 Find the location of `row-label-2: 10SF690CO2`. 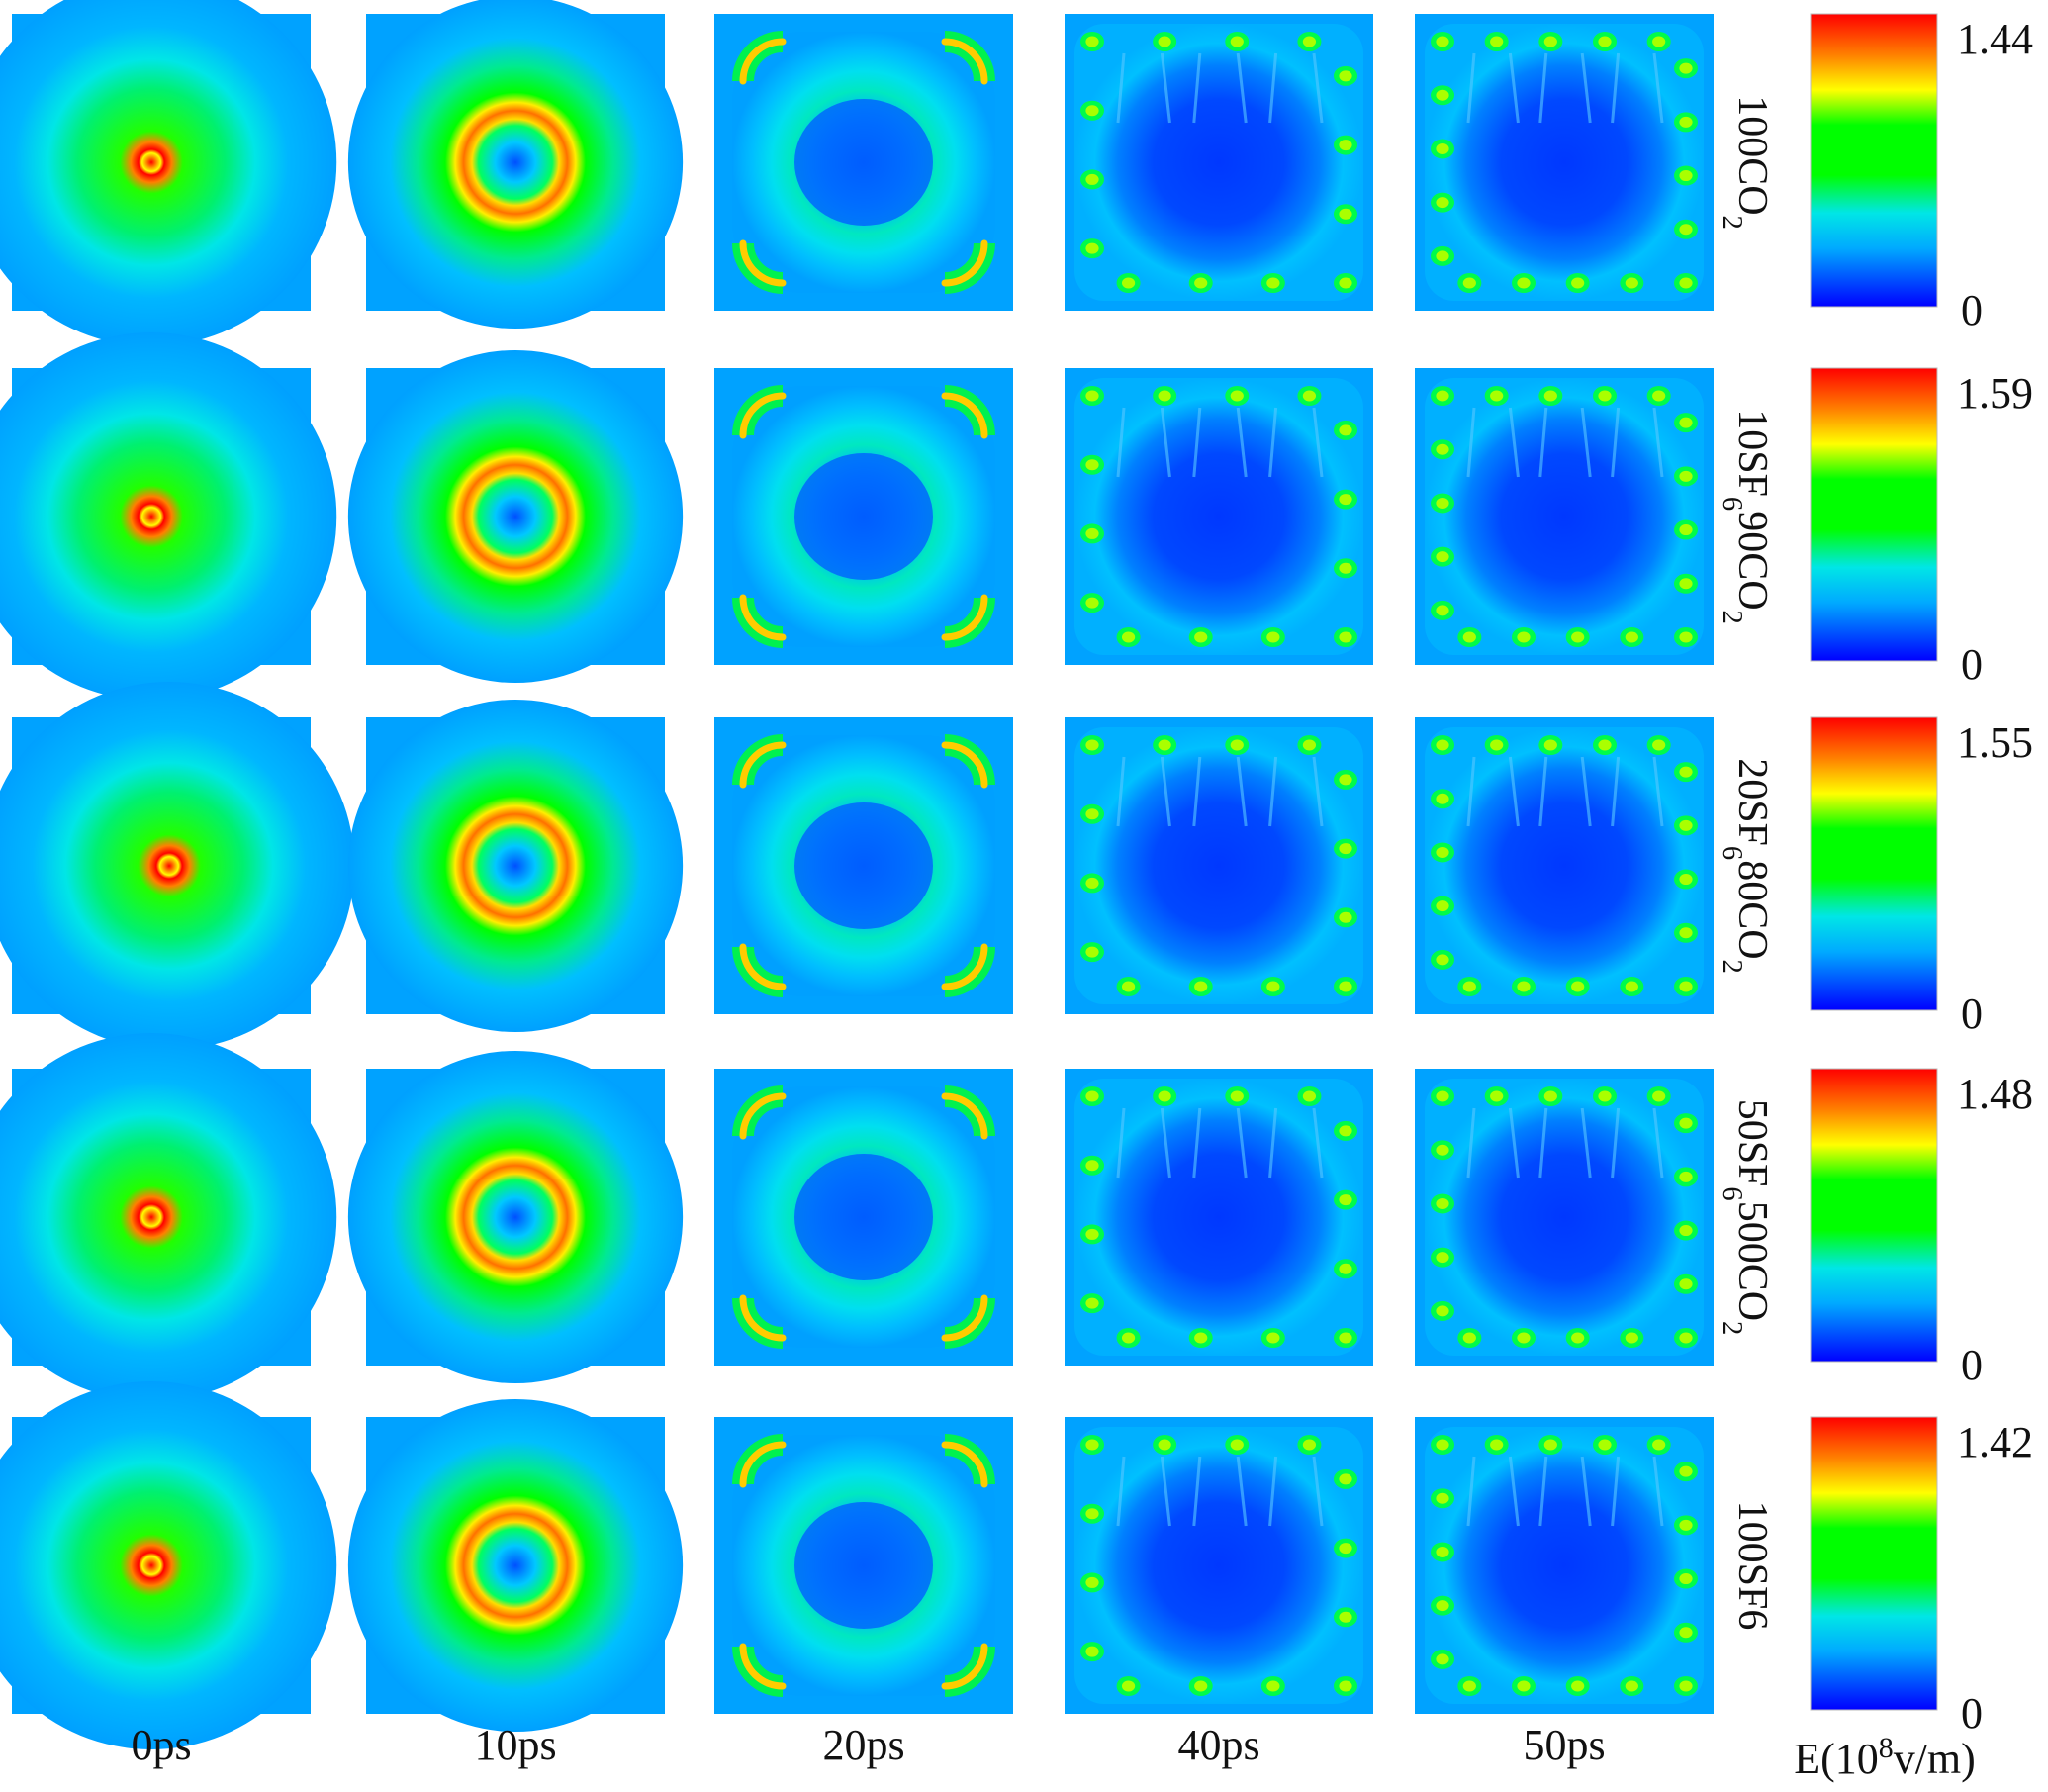

row-label-2: 10SF690CO2 is located at coordinates (1747, 516).